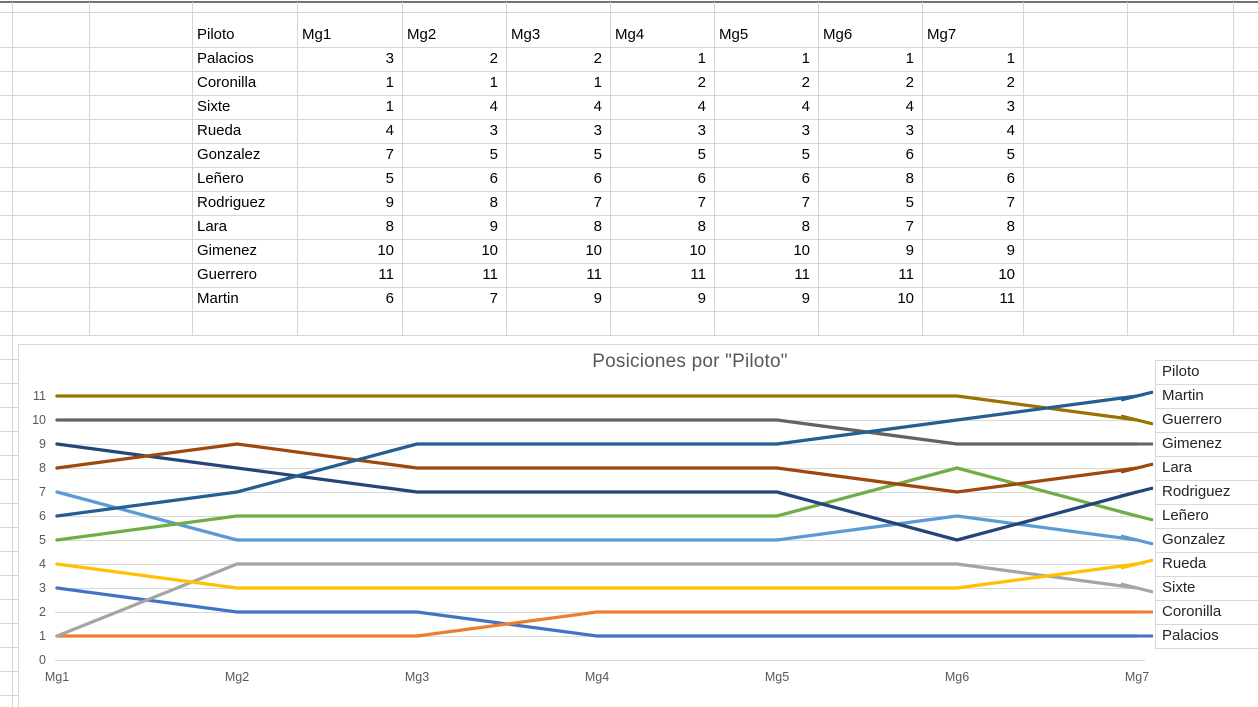 This screenshot has height=707, width=1258. Describe the element at coordinates (597, 432) in the screenshot. I see `series-line-Gimenez` at that location.